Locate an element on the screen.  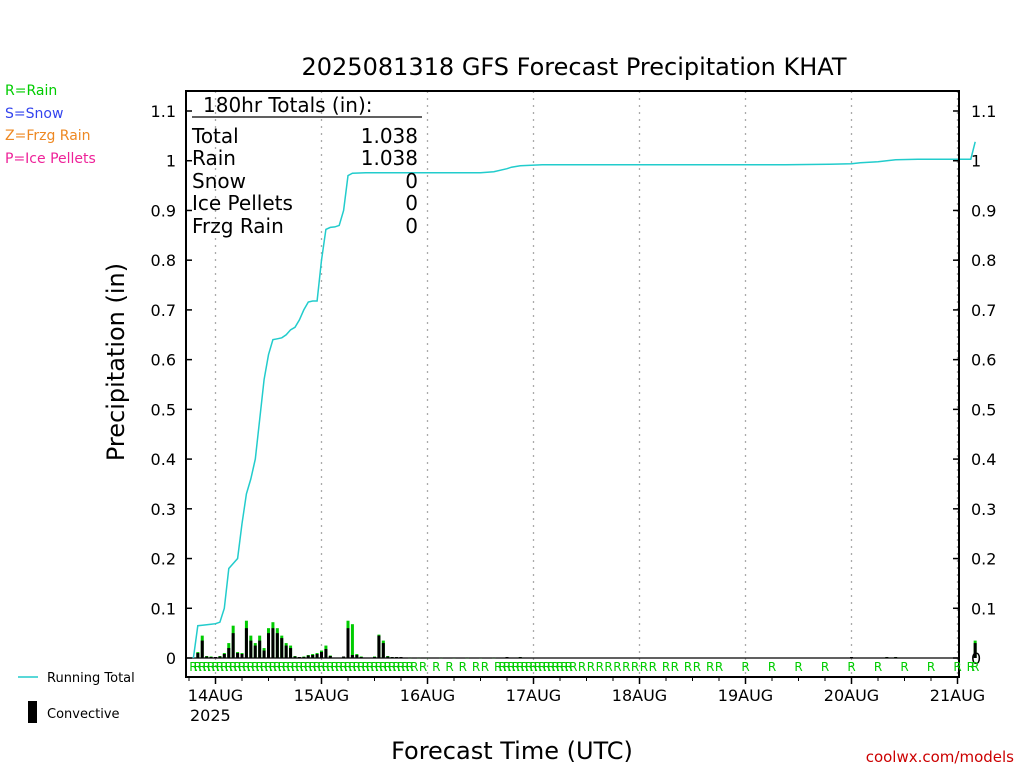
y-tick-label-right: 0.2 is located at coordinates (983, 559).